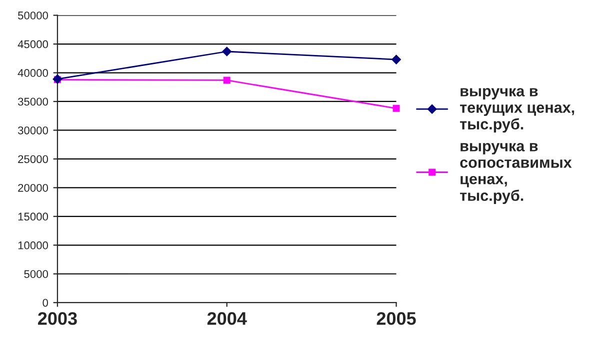 Image resolution: width=605 pixels, height=340 pixels. I want to click on legend-label: выручка в сопоставимых ценах, тыс.руб., so click(516, 173).